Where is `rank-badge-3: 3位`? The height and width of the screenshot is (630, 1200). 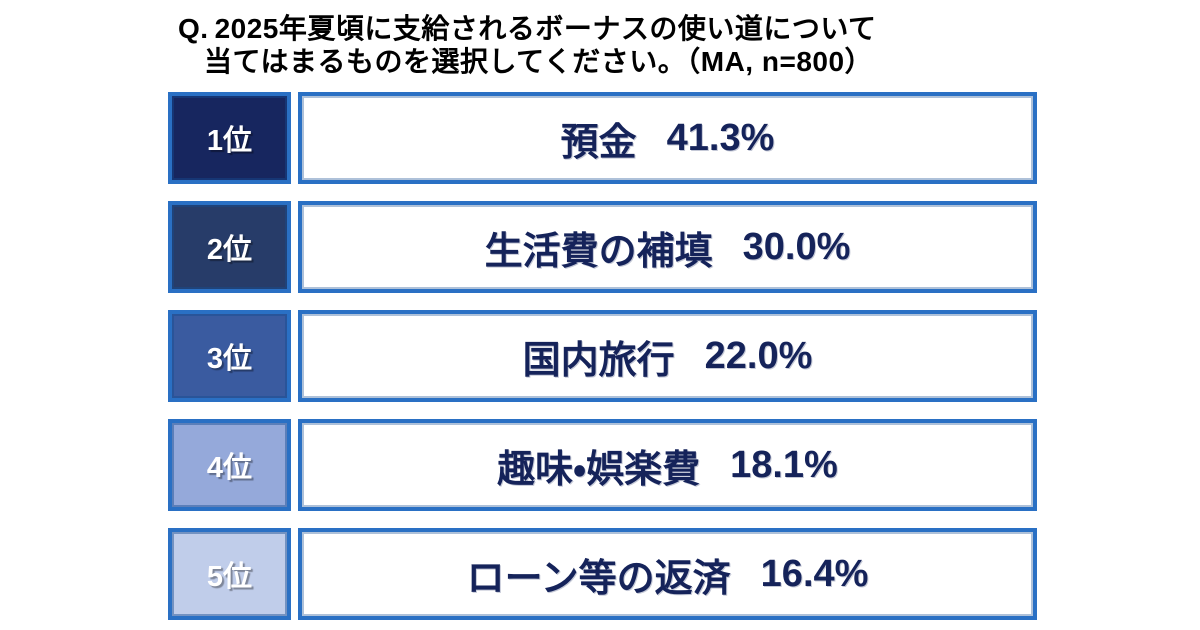 rank-badge-3: 3位 is located at coordinates (229, 356).